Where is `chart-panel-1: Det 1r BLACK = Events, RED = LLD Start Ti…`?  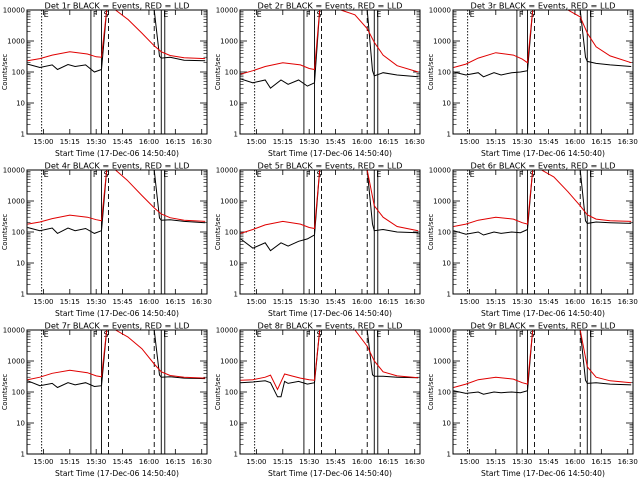
chart-panel-1: Det 1r BLACK = Events, RED = LLD Start Ti… is located at coordinates (106, 80).